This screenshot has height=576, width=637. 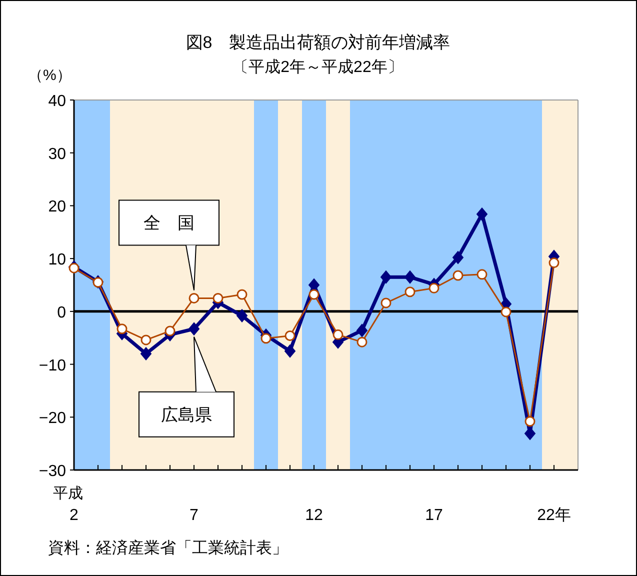 I want to click on x-axis-title: 平成, so click(x=68, y=493).